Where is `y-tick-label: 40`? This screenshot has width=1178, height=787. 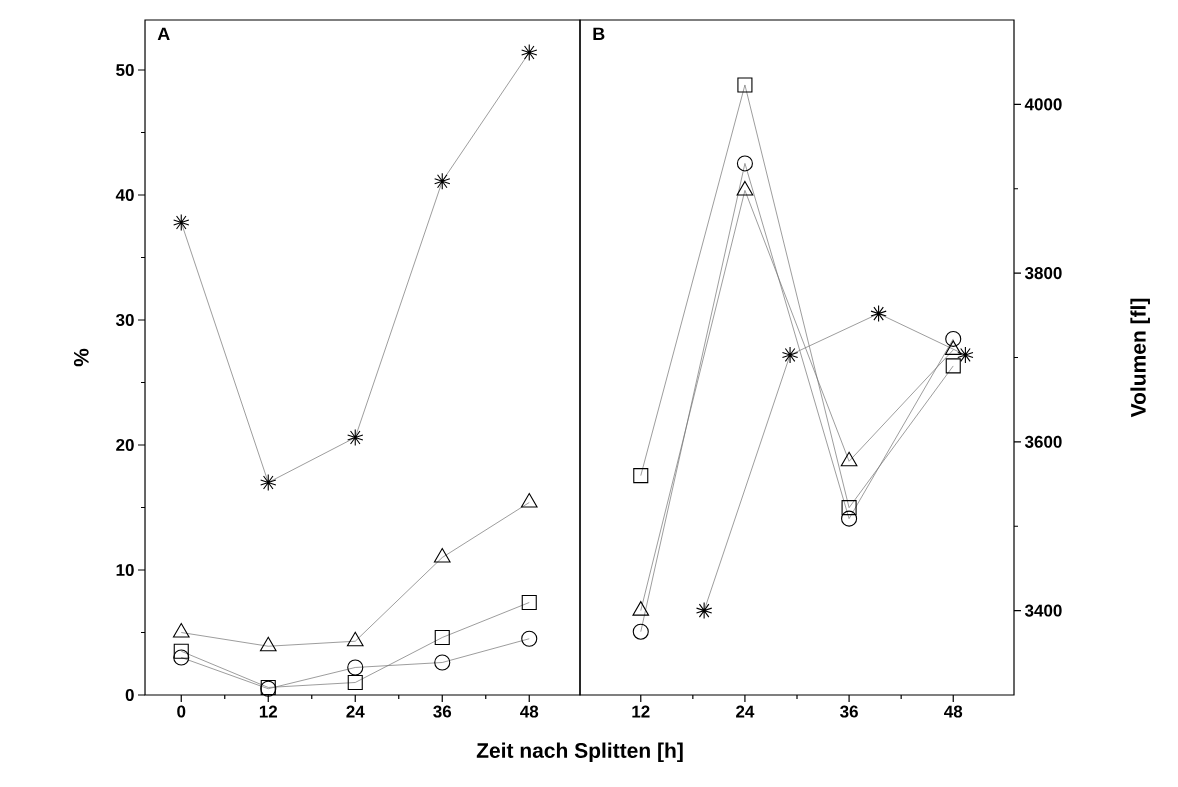 y-tick-label: 40 is located at coordinates (124, 195).